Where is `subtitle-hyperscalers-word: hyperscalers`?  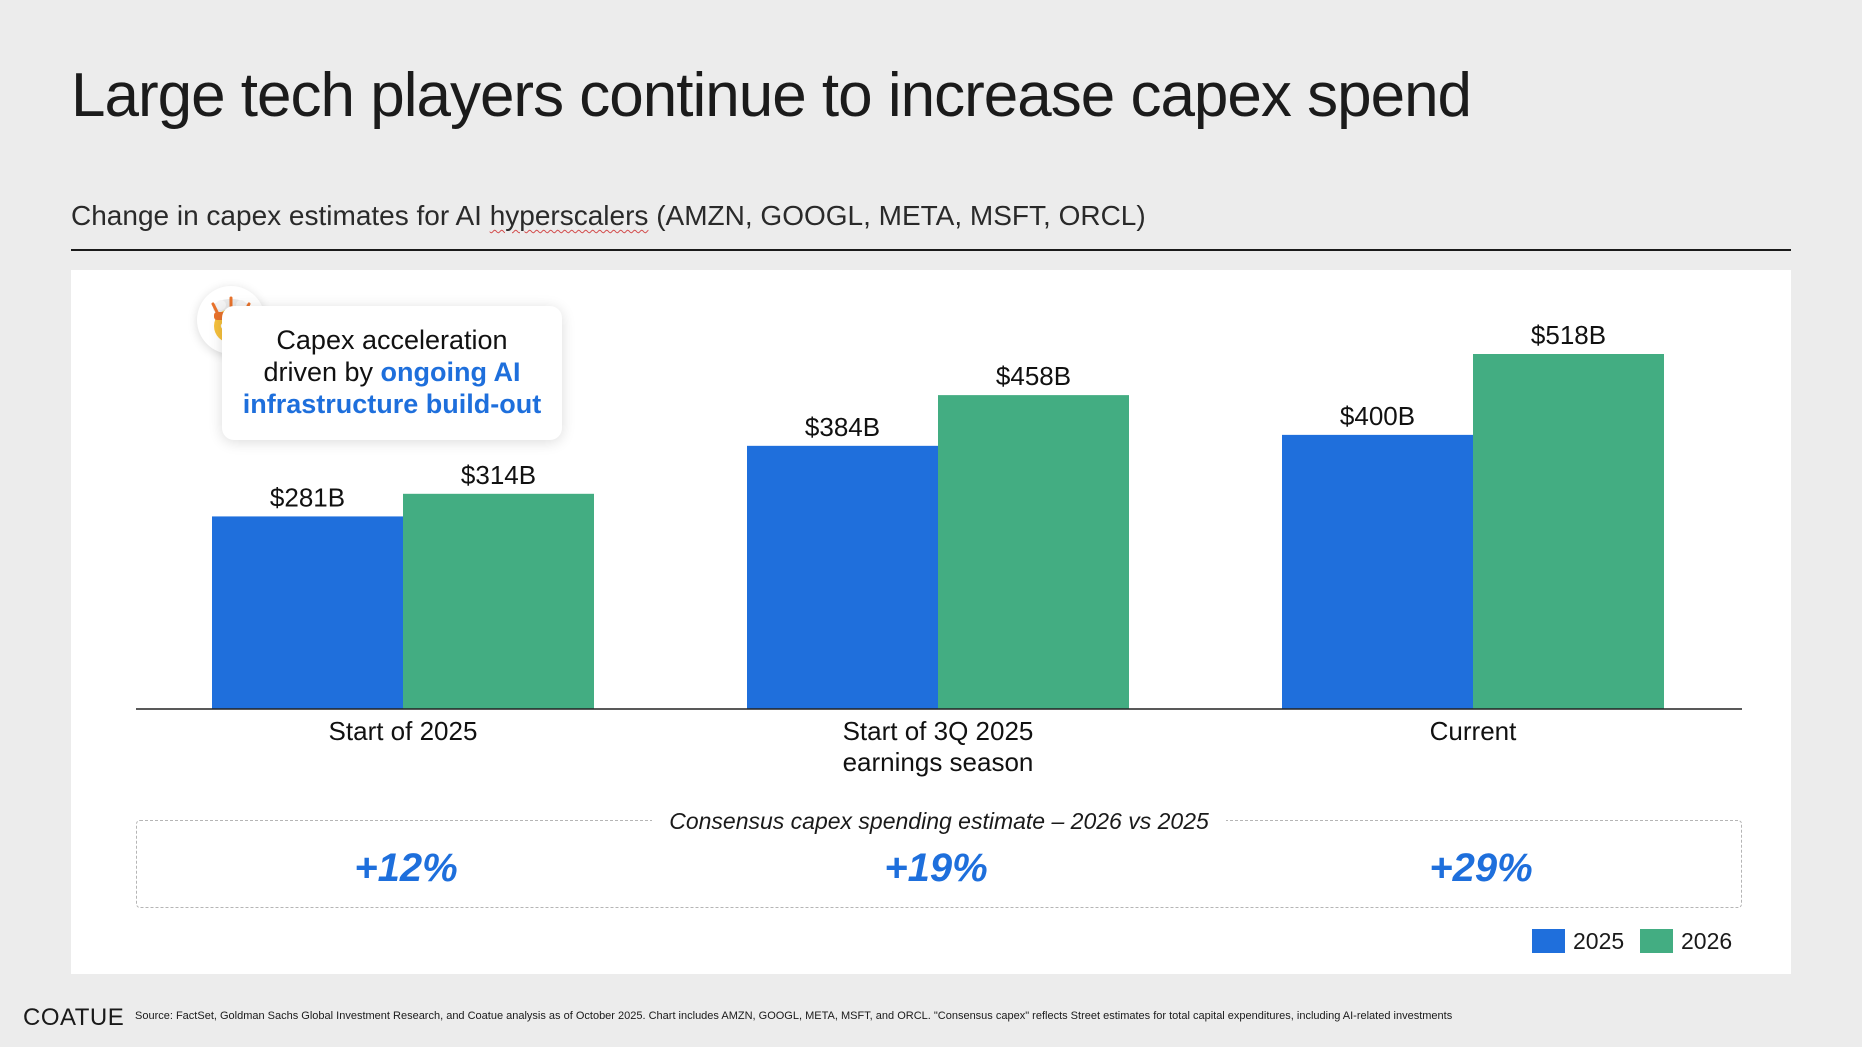
subtitle-hyperscalers-word: hyperscalers is located at coordinates (569, 215).